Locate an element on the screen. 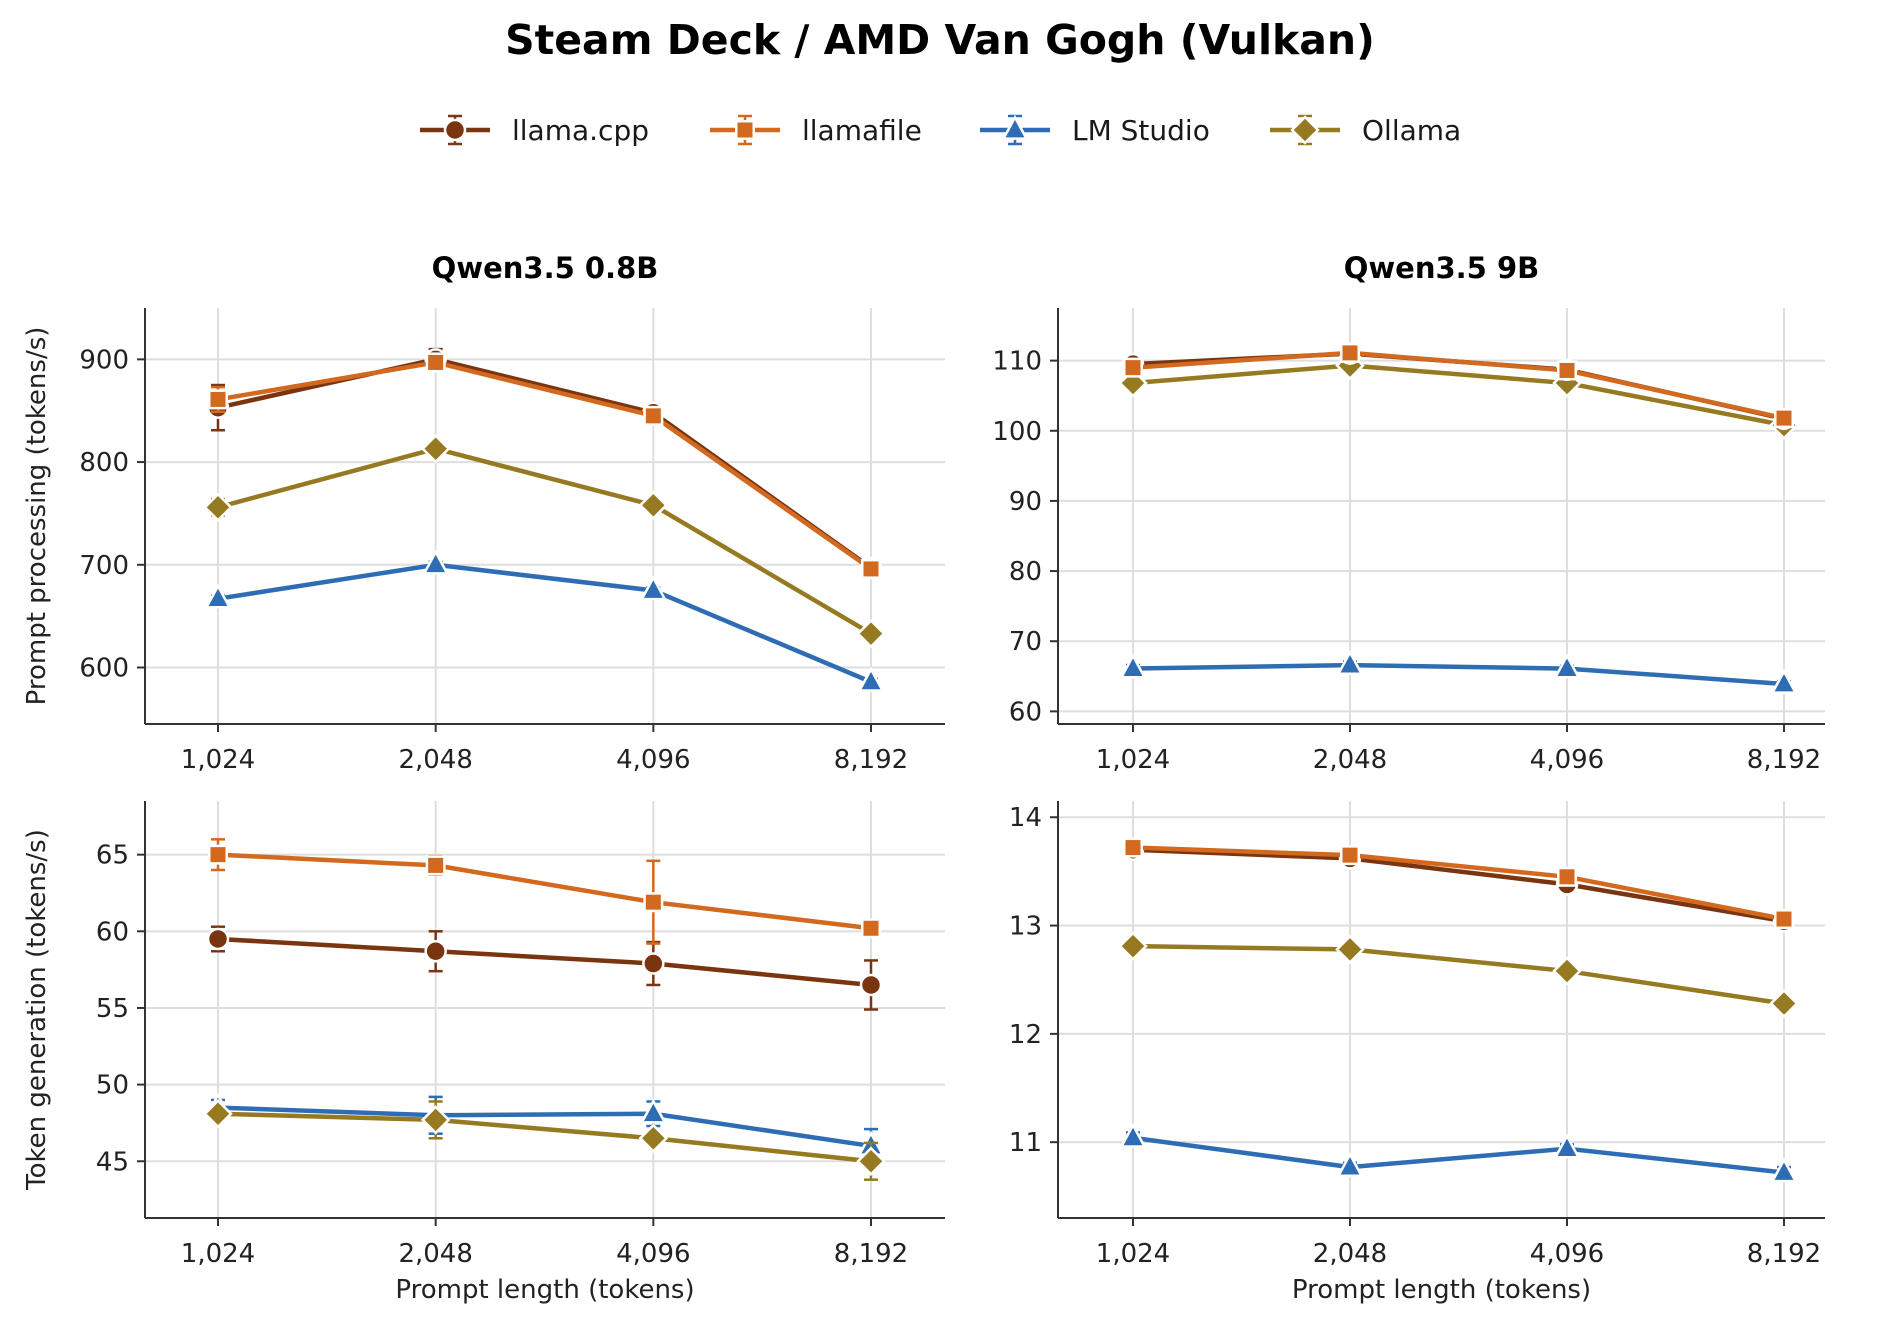 Image resolution: width=1880 pixels, height=1319 pixels. y-tick-label: 11 is located at coordinates (1025, 1143).